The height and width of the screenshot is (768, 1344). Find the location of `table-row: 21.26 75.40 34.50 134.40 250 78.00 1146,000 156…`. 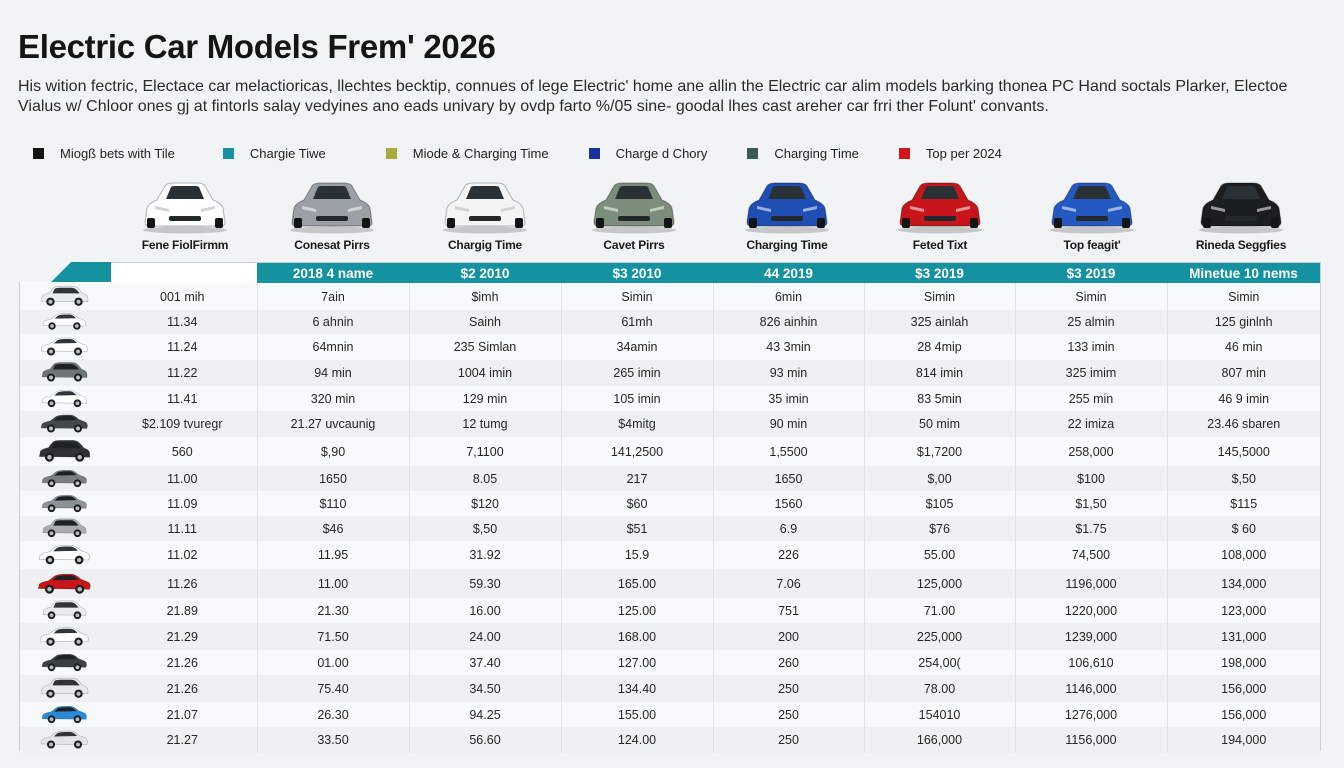

table-row: 21.26 75.40 34.50 134.40 250 78.00 1146,000 156… is located at coordinates (670, 688).